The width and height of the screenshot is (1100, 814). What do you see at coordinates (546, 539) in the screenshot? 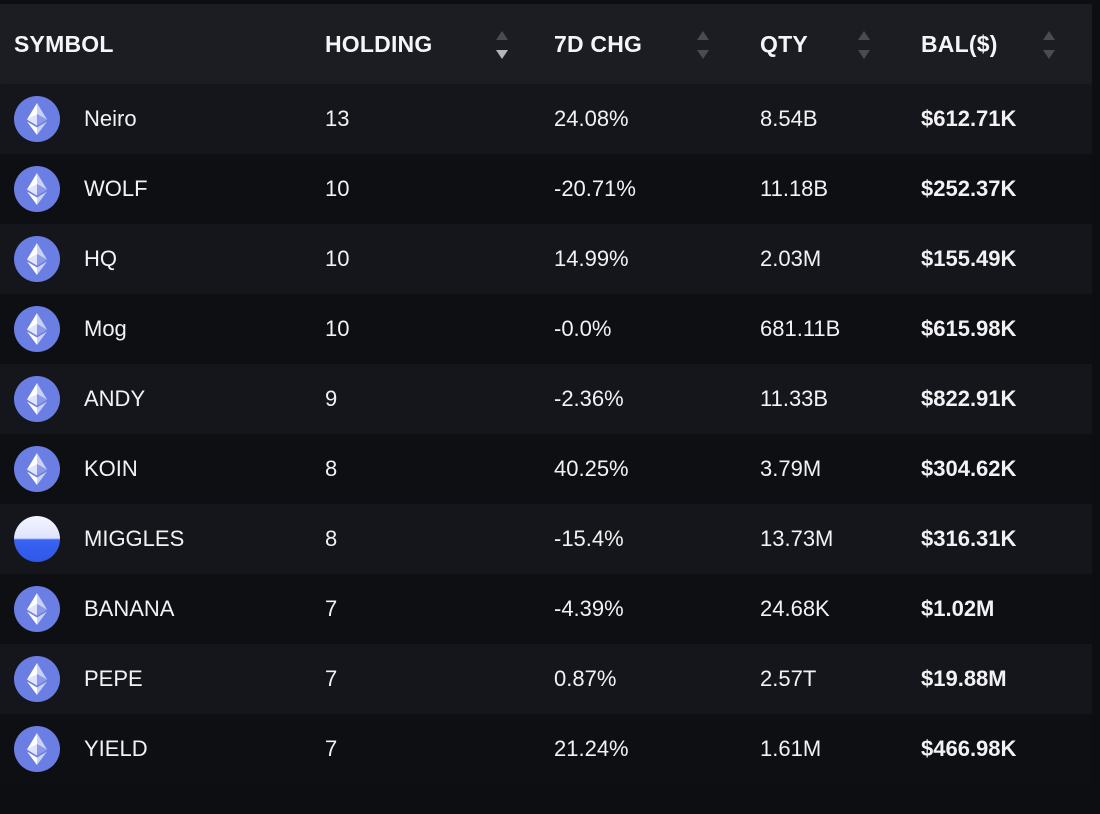
I see `table-row: MIGGLES 8 -15.4% 13.73M $316.31K` at bounding box center [546, 539].